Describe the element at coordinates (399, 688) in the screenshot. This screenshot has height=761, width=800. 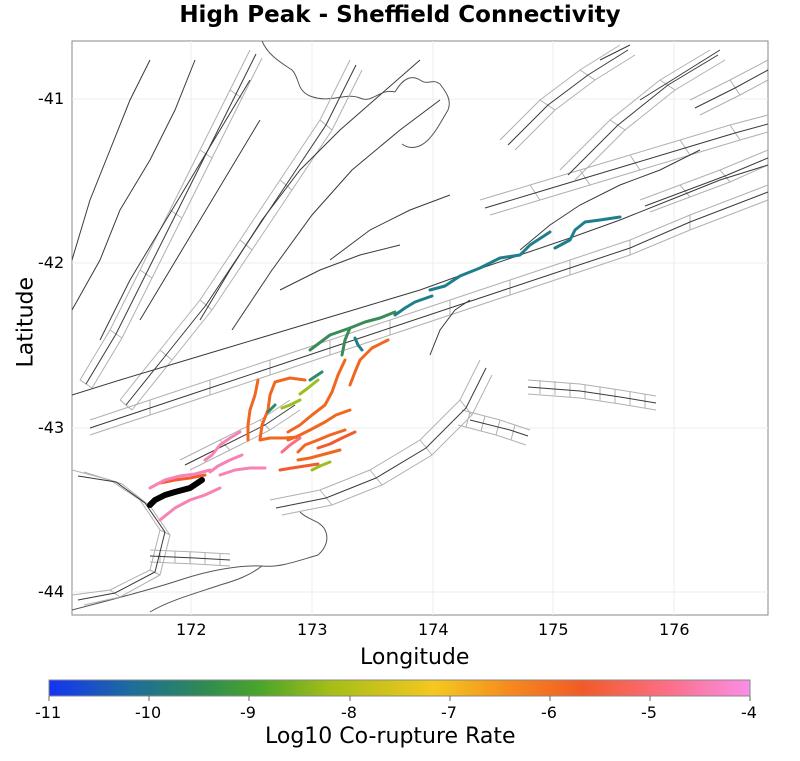
I see `colorbar` at that location.